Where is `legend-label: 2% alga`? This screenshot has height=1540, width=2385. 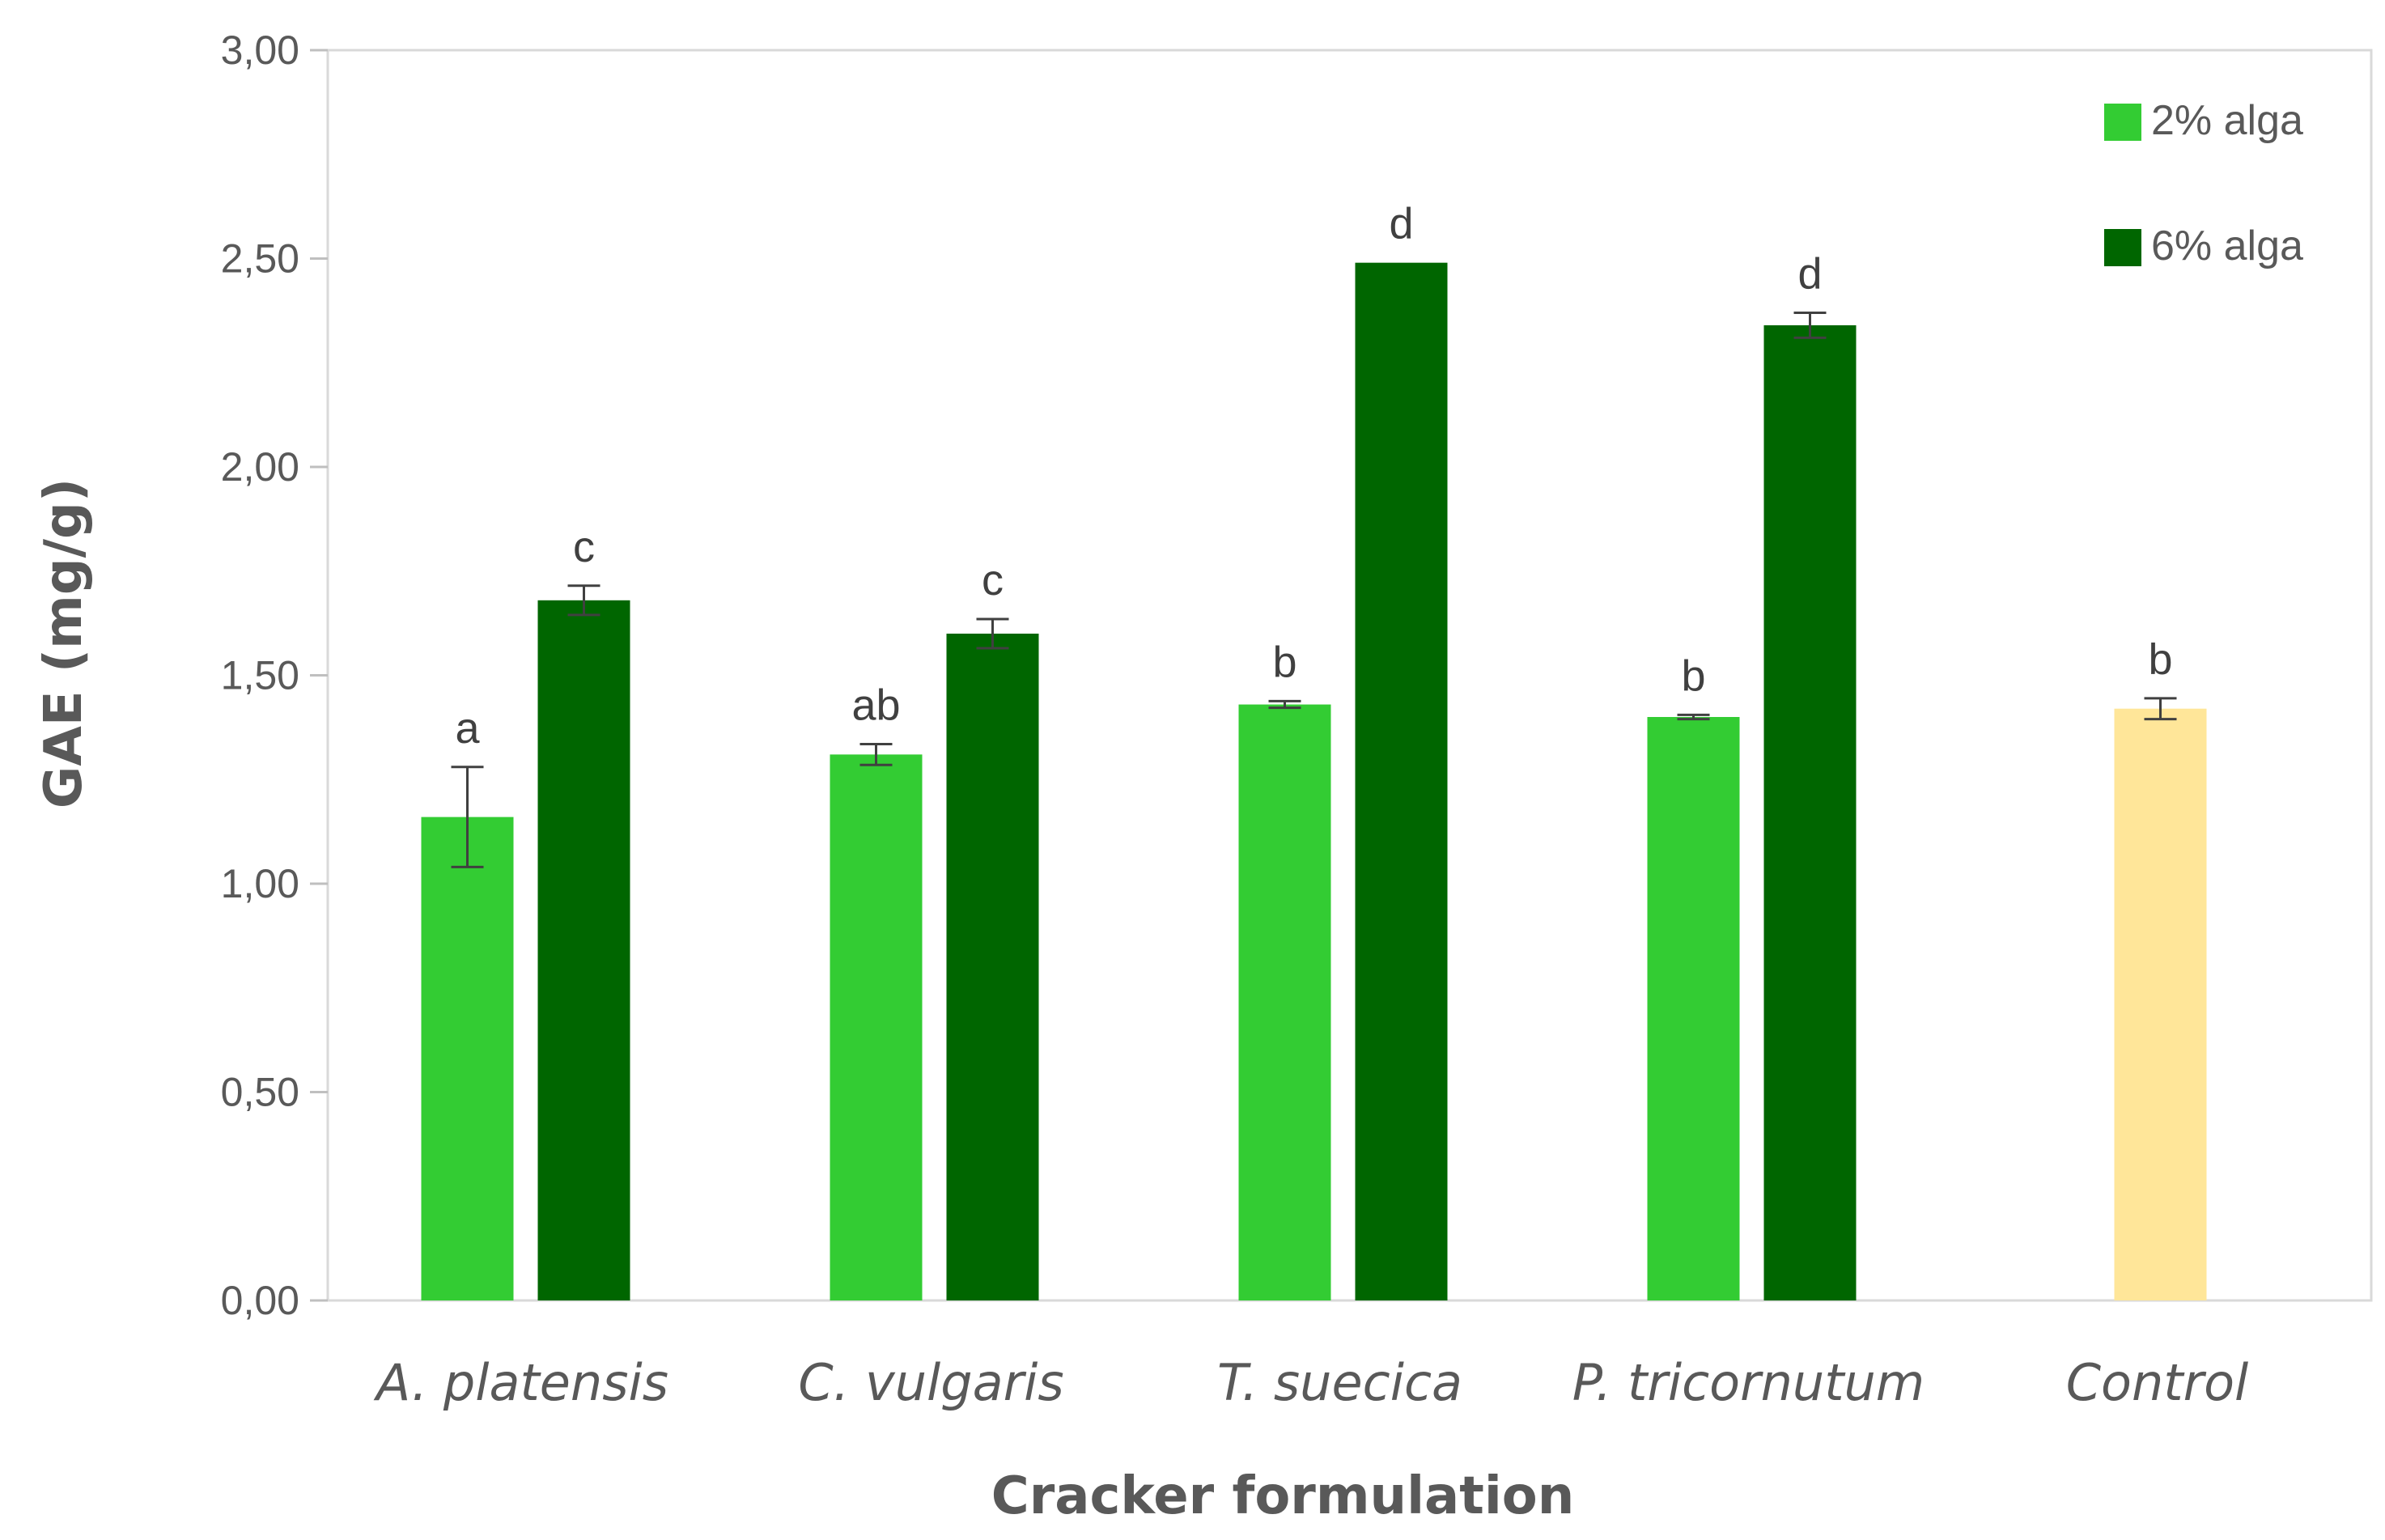
legend-label: 2% alga is located at coordinates (2227, 121).